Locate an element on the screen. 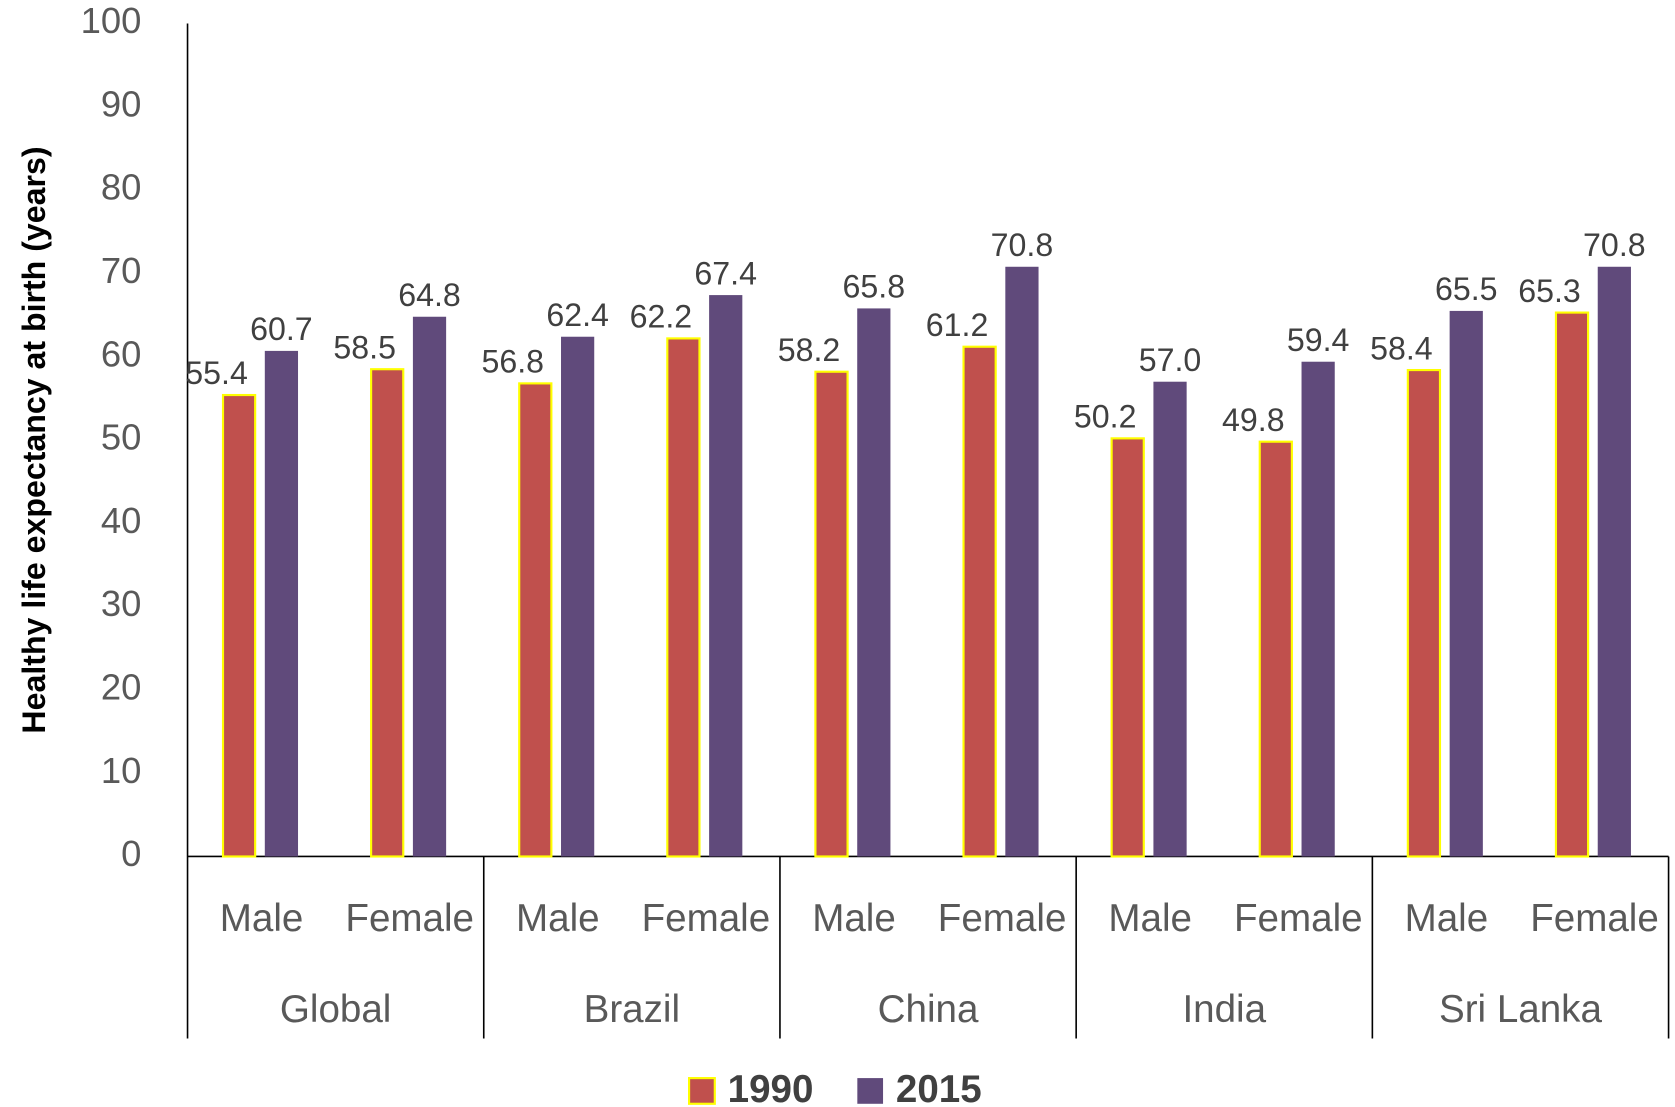 Image resolution: width=1675 pixels, height=1107 pixels. data-label: 64.8 is located at coordinates (429, 295).